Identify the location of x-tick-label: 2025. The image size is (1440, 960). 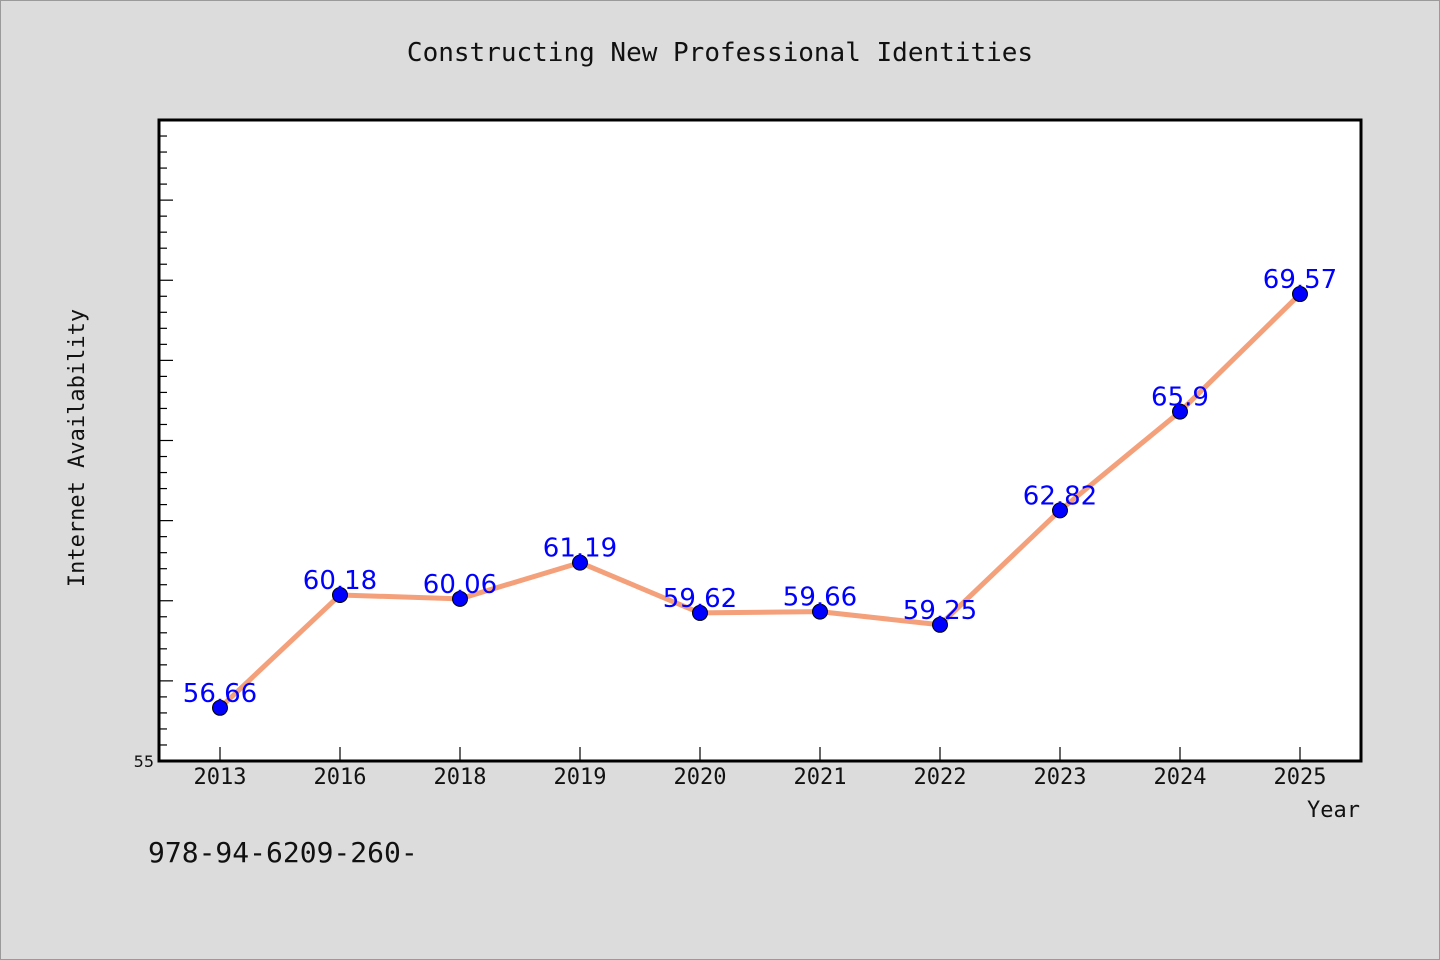
(1300, 777).